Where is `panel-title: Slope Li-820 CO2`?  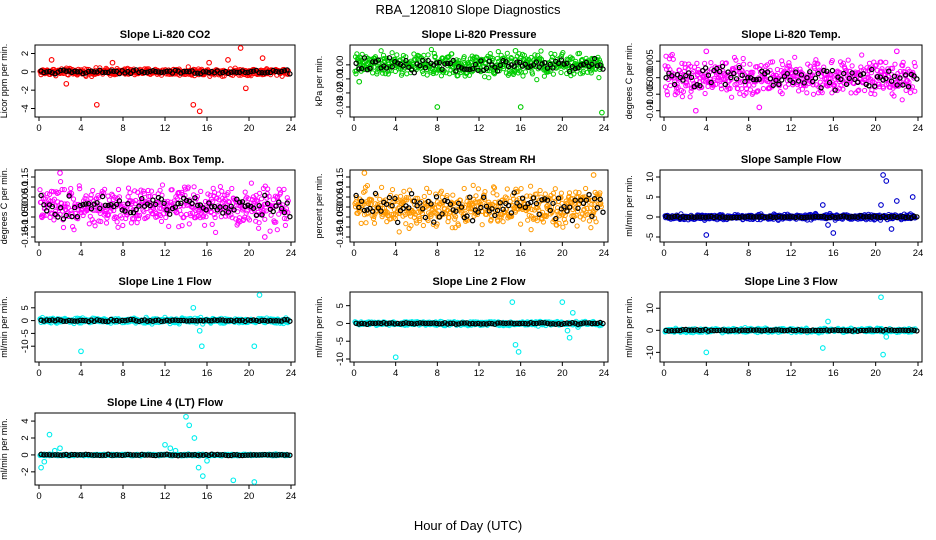 panel-title: Slope Li-820 CO2 is located at coordinates (165, 35).